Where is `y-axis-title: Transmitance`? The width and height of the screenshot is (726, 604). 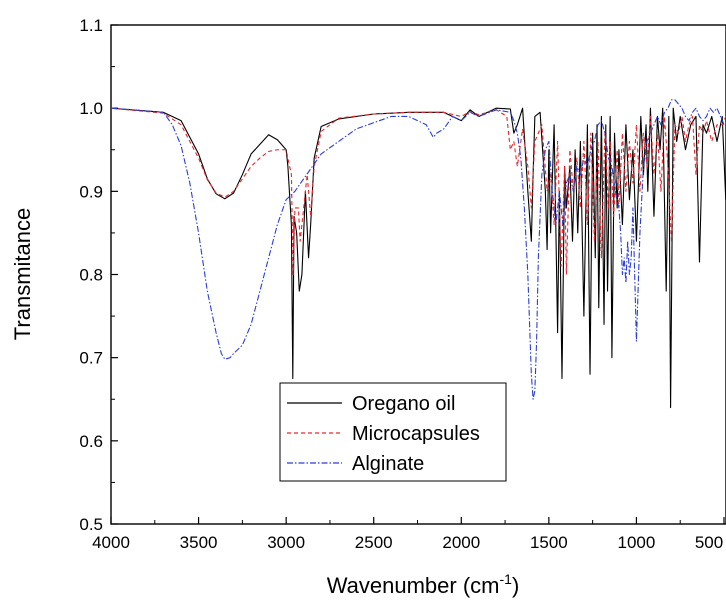 y-axis-title: Transmitance is located at coordinates (22, 274).